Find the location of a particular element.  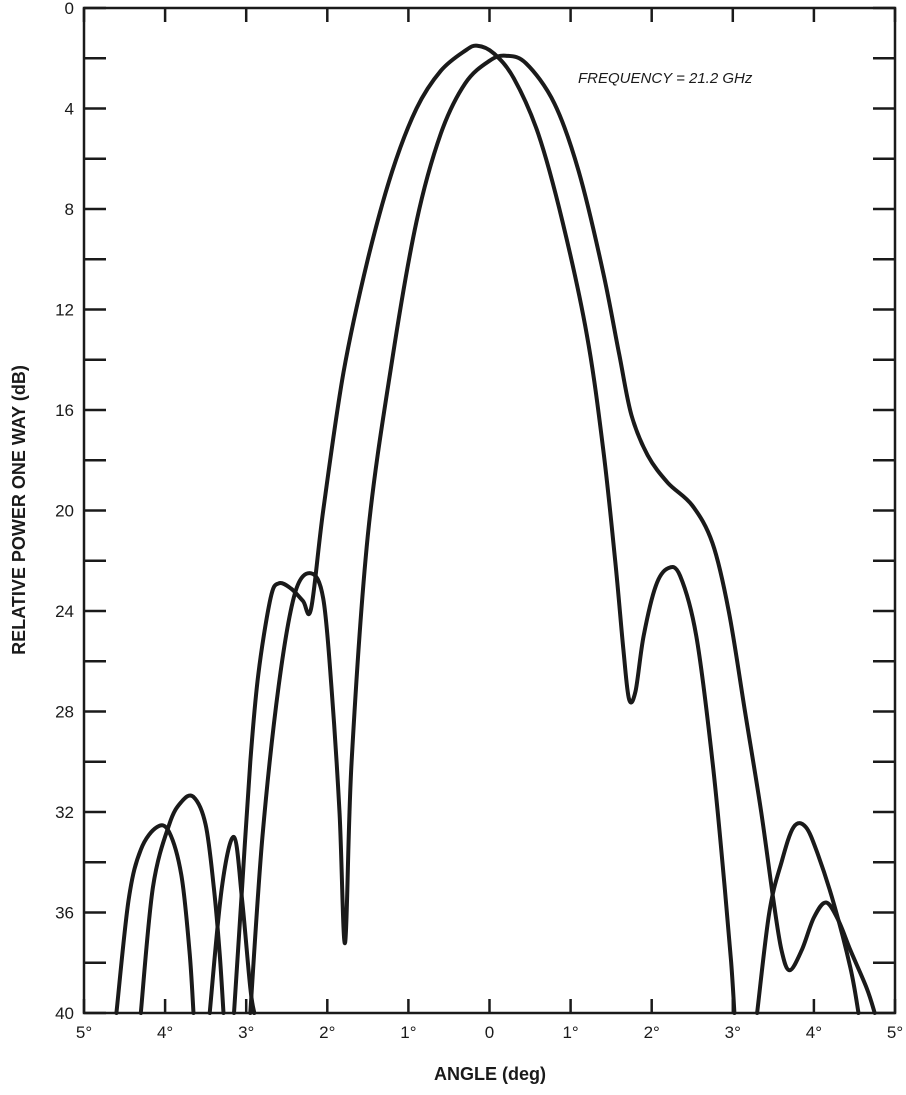

x-axis-tick-labels: 5° 4° 3° 2° 1° 0 1° 2° 3° 4° 5° is located at coordinates (489, 1032).